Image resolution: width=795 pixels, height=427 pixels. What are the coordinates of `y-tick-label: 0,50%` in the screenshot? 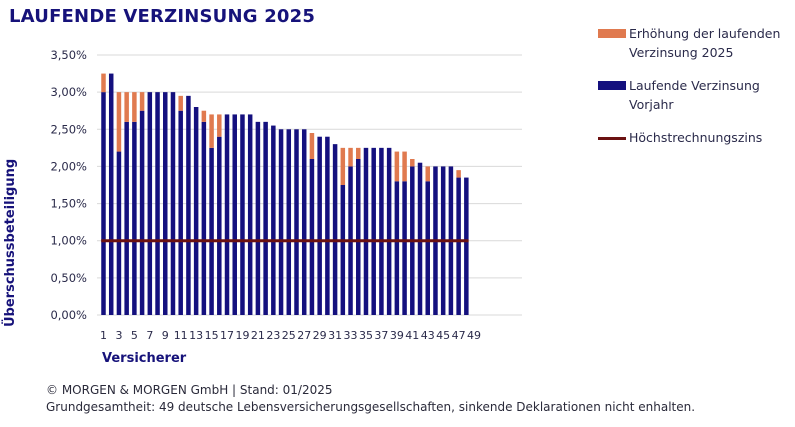 It's located at (68, 278).